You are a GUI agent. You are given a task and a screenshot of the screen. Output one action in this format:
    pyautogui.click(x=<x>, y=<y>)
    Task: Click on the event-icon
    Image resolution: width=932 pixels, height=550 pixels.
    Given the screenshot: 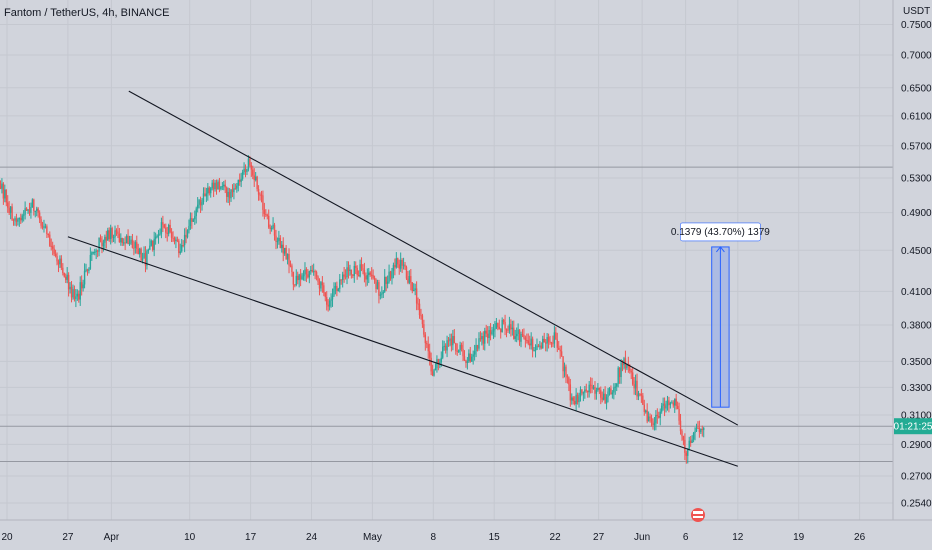 What is the action you would take?
    pyautogui.click(x=698, y=515)
    